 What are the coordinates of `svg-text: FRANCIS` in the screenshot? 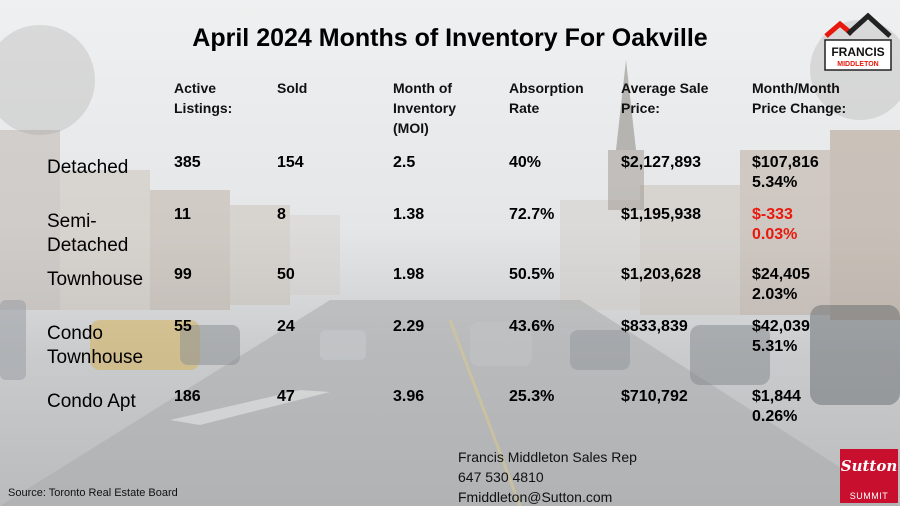 It's located at (857, 52).